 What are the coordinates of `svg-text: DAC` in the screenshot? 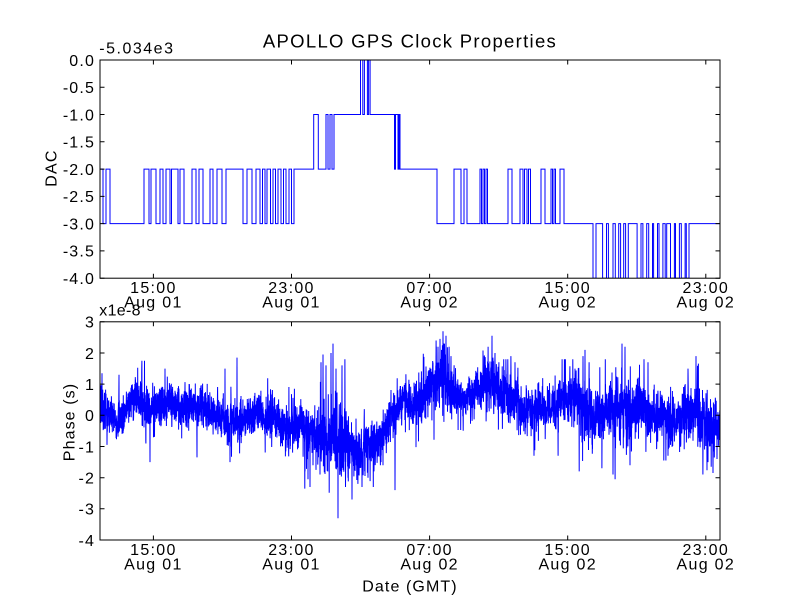 It's located at (52, 167).